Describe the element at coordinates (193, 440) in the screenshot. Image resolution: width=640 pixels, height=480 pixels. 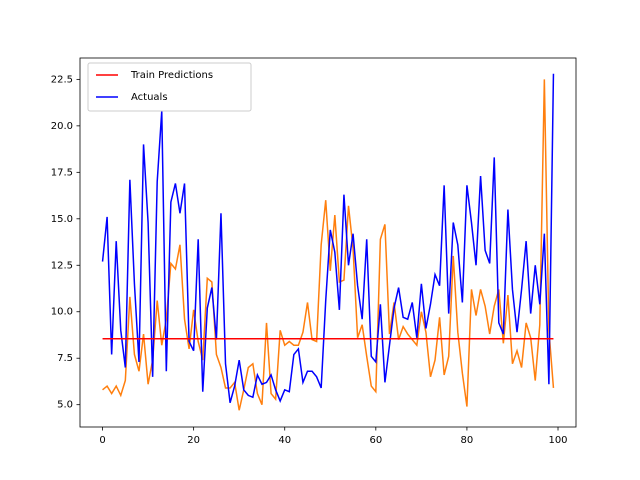
I see `x-tick-label: 20` at that location.